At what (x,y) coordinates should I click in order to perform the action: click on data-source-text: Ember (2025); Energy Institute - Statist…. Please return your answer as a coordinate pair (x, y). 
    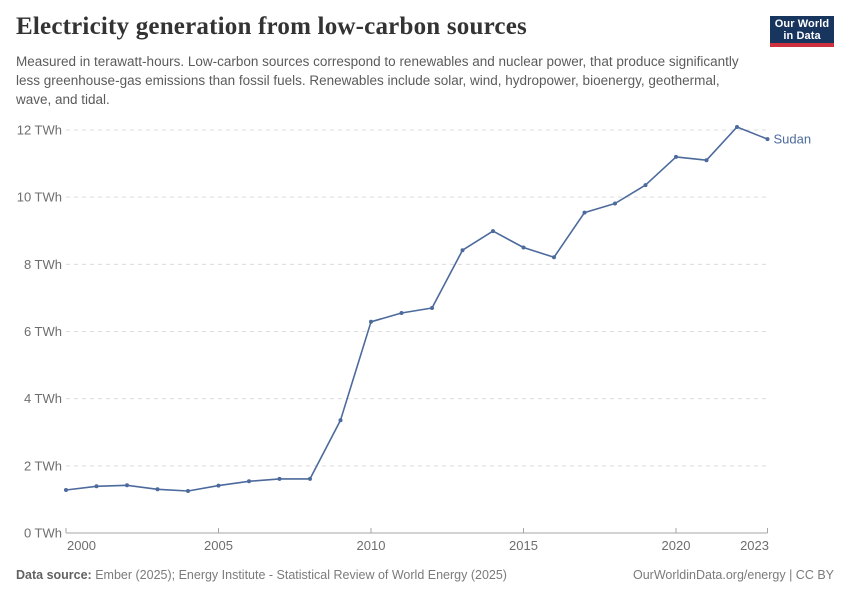
    Looking at the image, I should click on (299, 575).